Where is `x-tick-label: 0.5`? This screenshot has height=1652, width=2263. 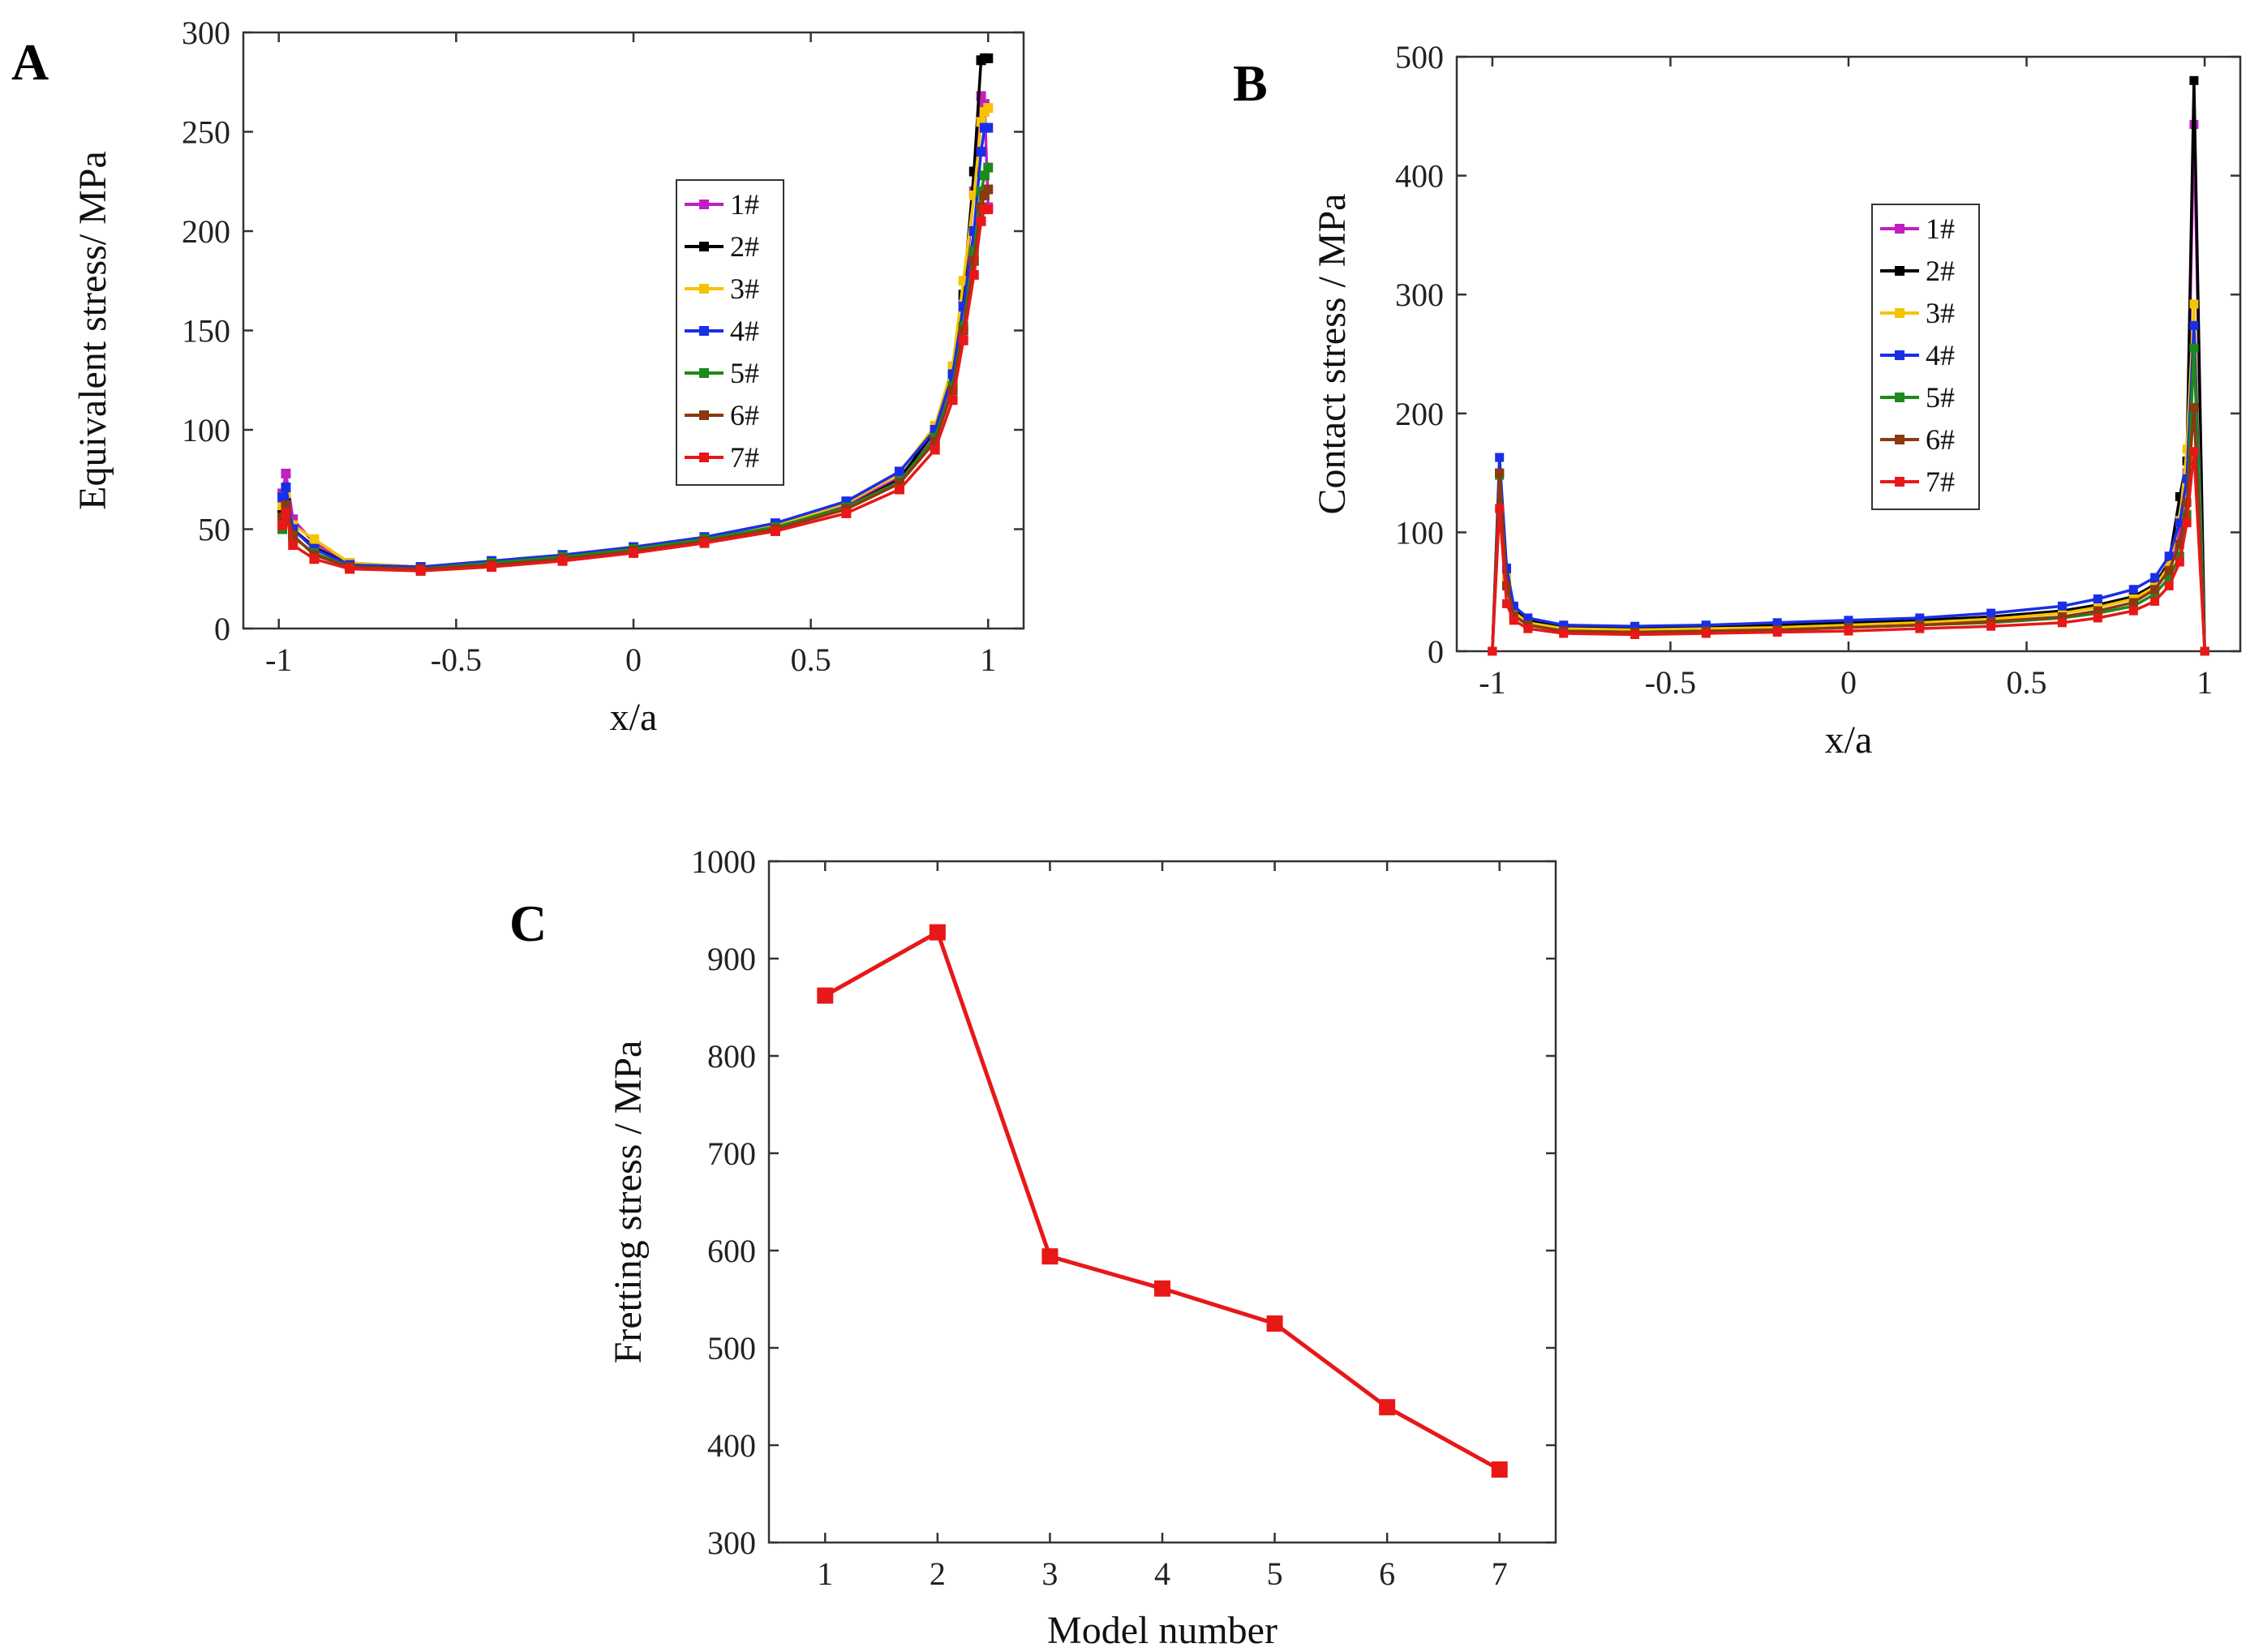 x-tick-label: 0.5 is located at coordinates (811, 659).